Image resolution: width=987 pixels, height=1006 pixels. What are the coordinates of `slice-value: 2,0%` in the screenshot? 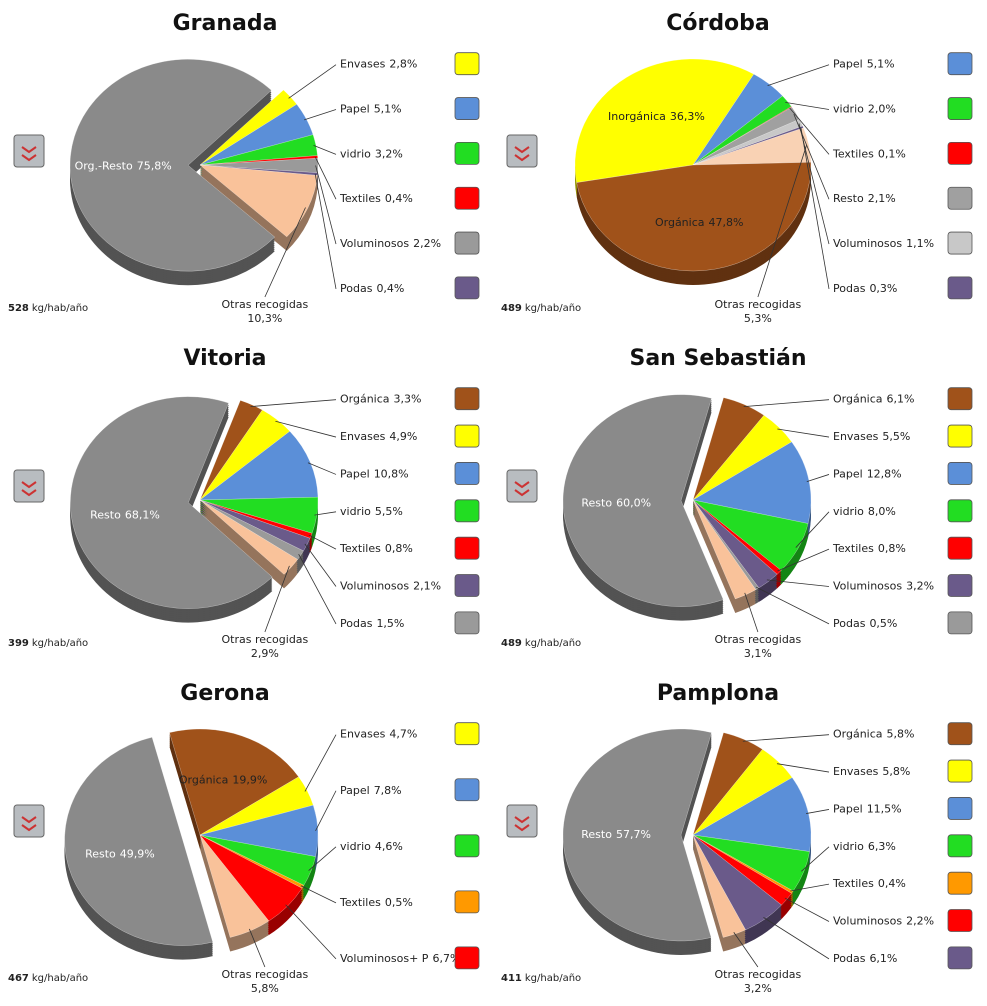 It's located at (882, 109).